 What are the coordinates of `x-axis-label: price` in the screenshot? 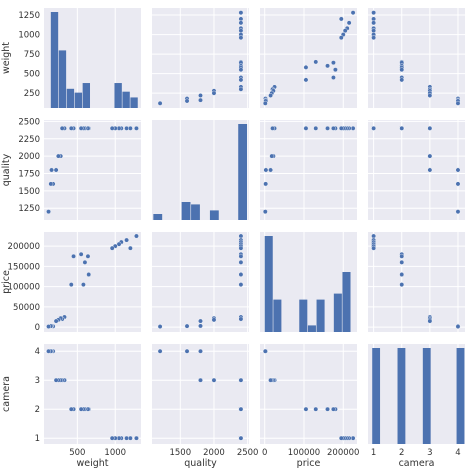 It's located at (309, 463).